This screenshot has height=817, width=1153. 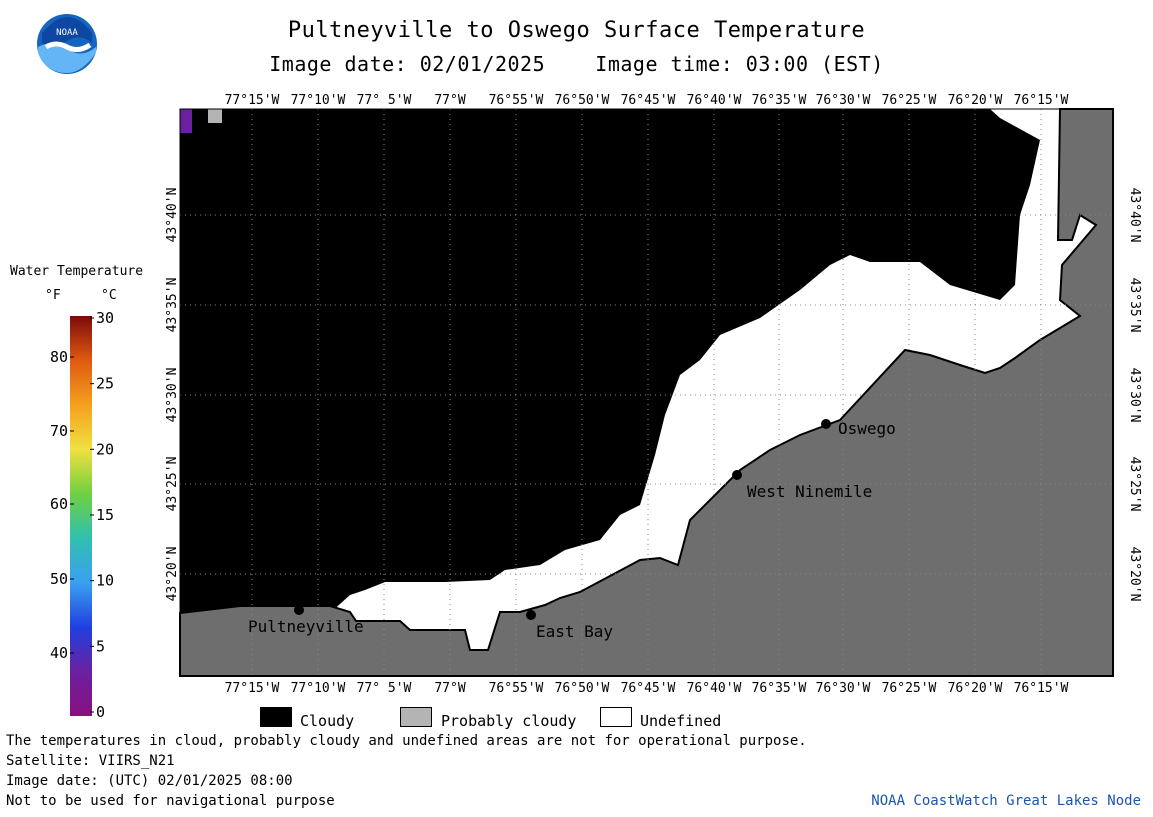 I want to click on latitude-label-right: 43°35'N, so click(x=1134, y=305).